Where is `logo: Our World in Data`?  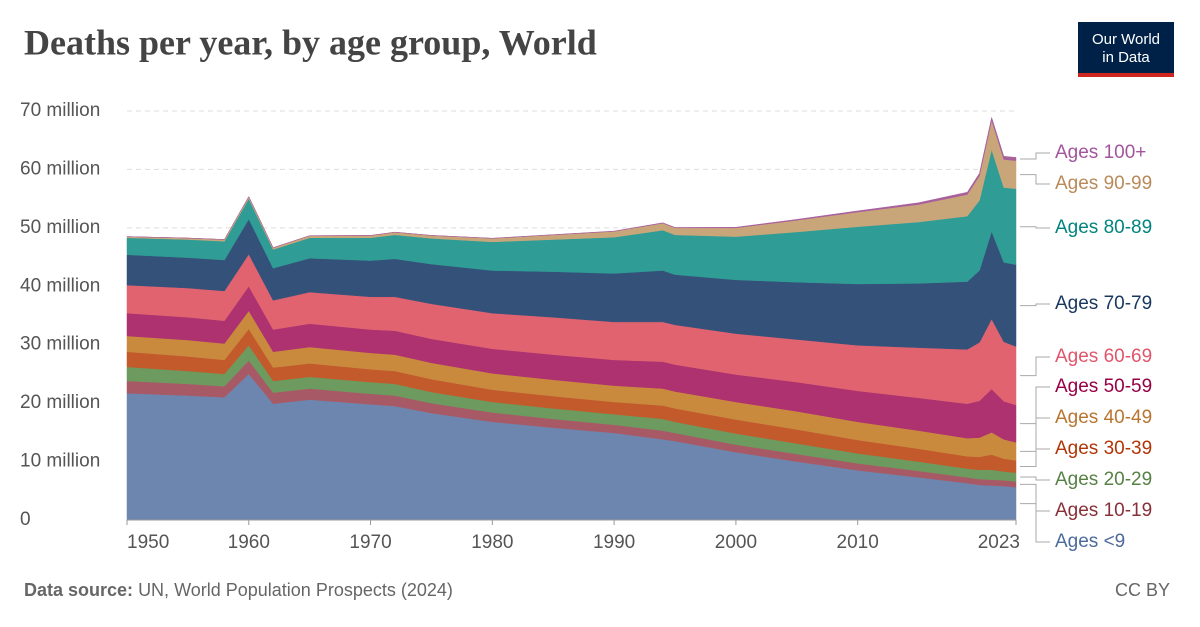
logo: Our World in Data is located at coordinates (1126, 49).